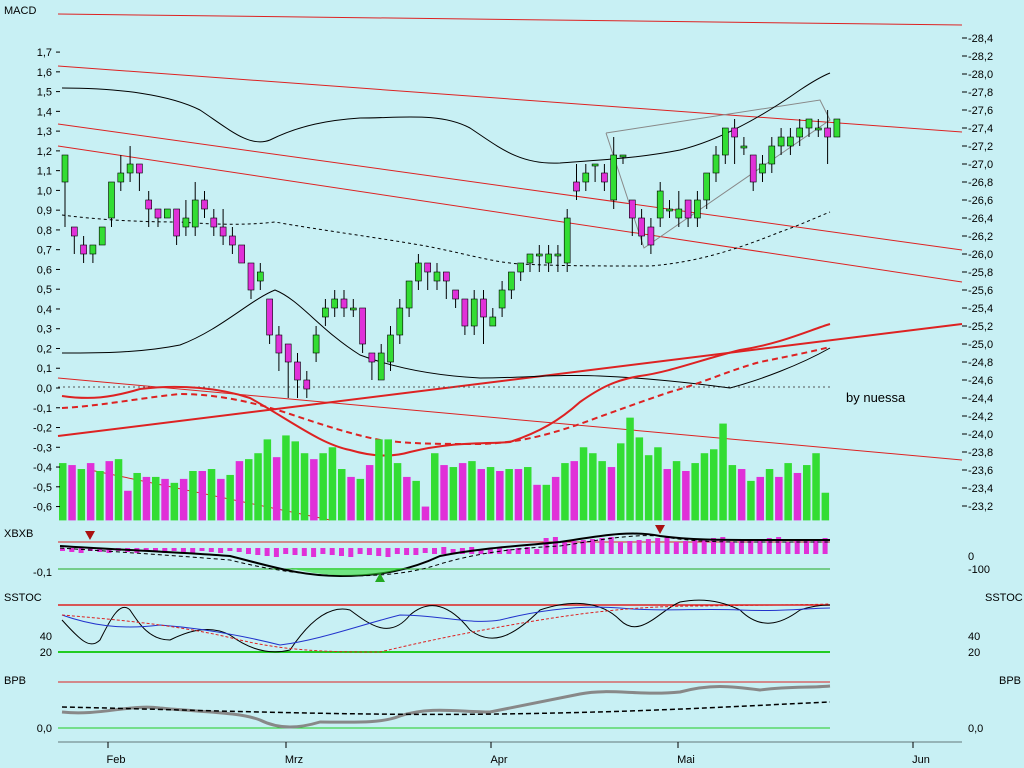  What do you see at coordinates (446, 626) in the screenshot?
I see `sstoc-d-line` at bounding box center [446, 626].